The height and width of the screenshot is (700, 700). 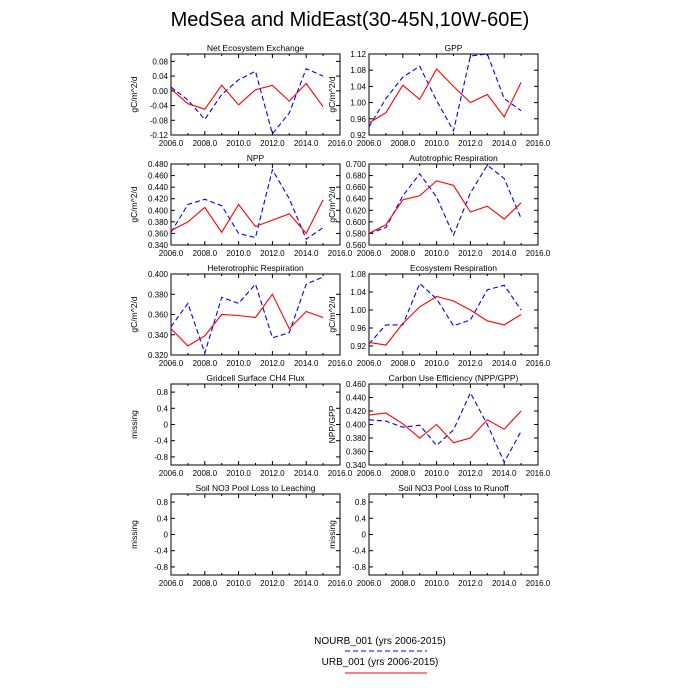 What do you see at coordinates (166, 425) in the screenshot?
I see `y-tick-label: 0` at bounding box center [166, 425].